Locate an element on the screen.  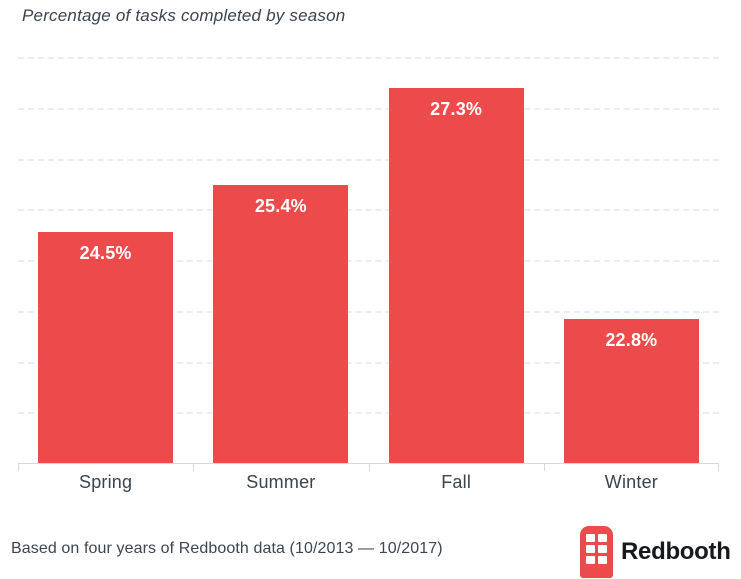
bar-value-label: 22.8% is located at coordinates (631, 340).